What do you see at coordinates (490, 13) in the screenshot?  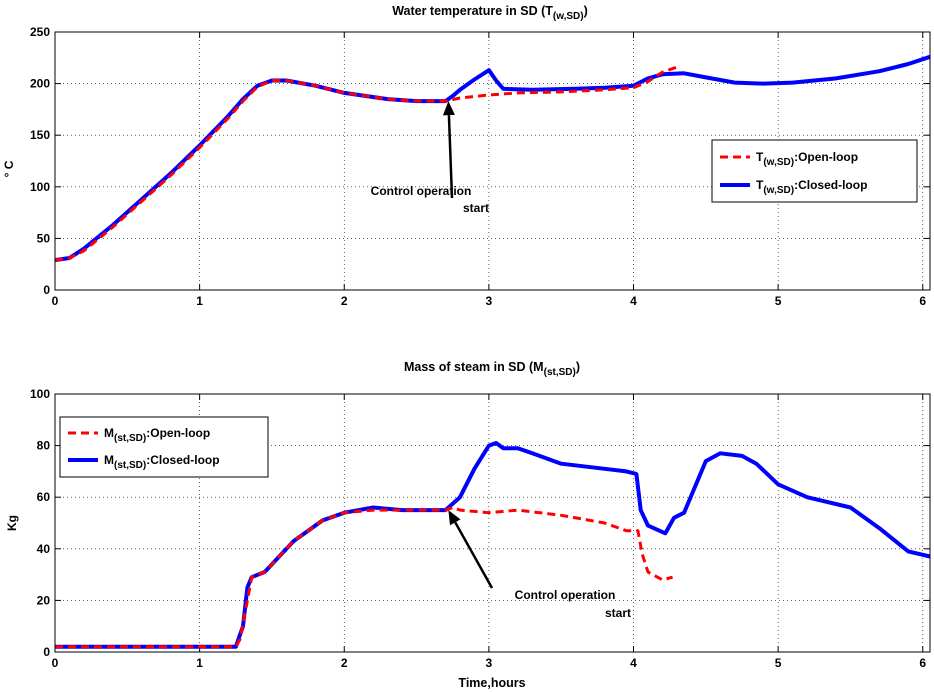 I see `chart-title: Water temperature in SD (T(w,SD))` at bounding box center [490, 13].